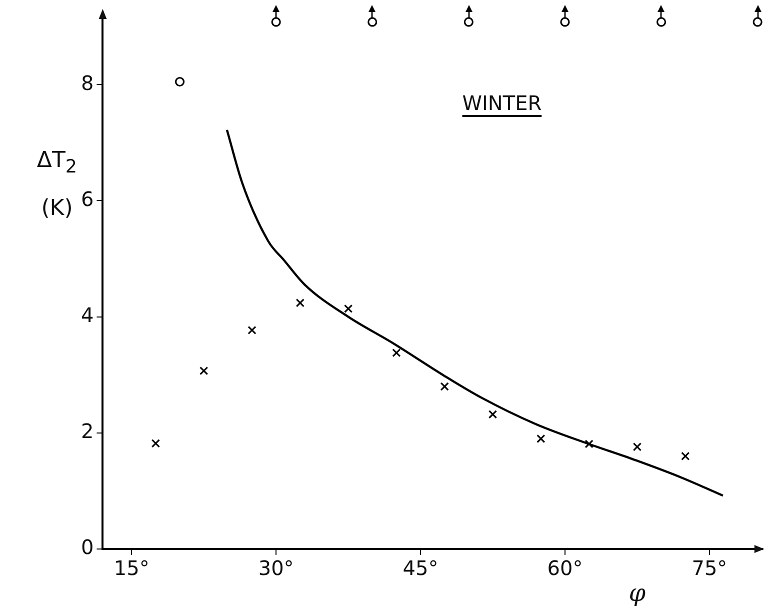 Image resolution: width=769 pixels, height=609 pixels. I want to click on y-tick-label: 0, so click(87, 547).